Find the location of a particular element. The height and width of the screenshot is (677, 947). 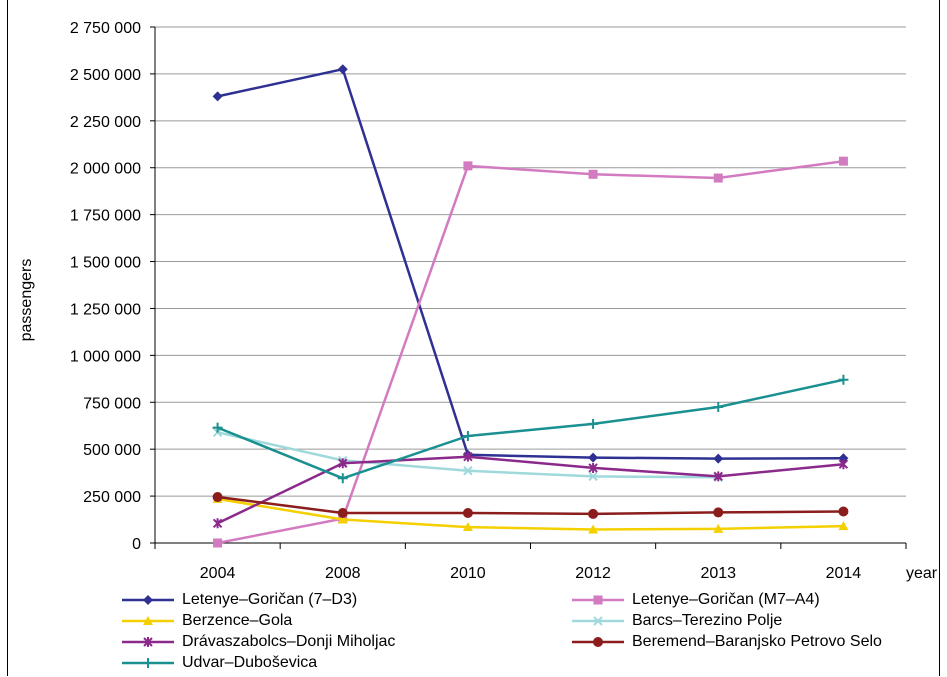

legend-item: Berzence–Gola is located at coordinates (206, 621).